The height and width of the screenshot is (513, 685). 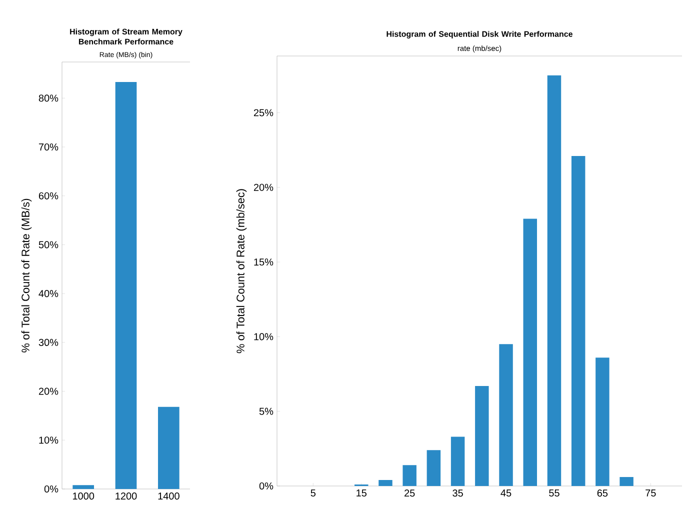 I want to click on x-tick-label: 1000, so click(x=83, y=496).